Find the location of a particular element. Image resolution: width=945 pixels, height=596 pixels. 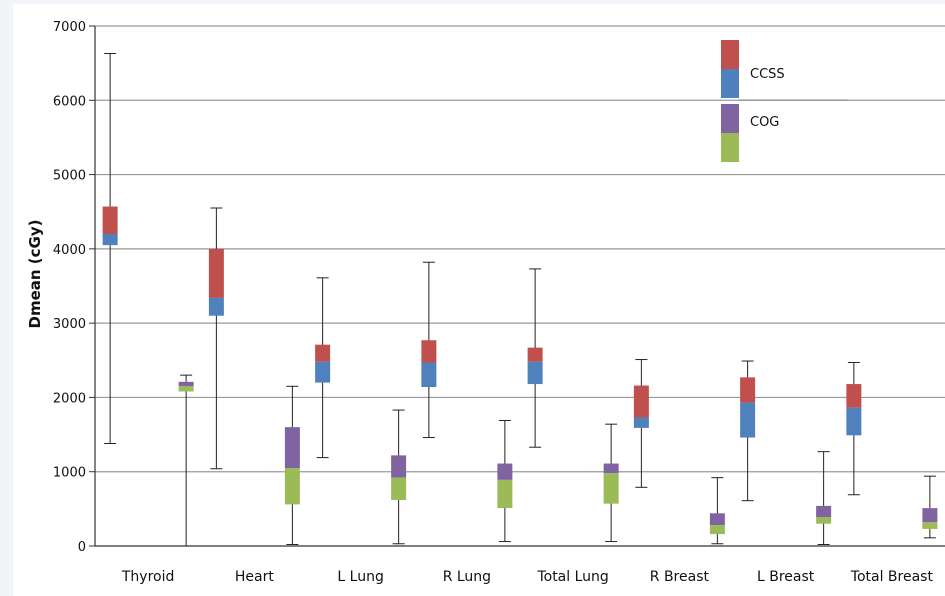

box-ccss-thyroid is located at coordinates (110, 248).